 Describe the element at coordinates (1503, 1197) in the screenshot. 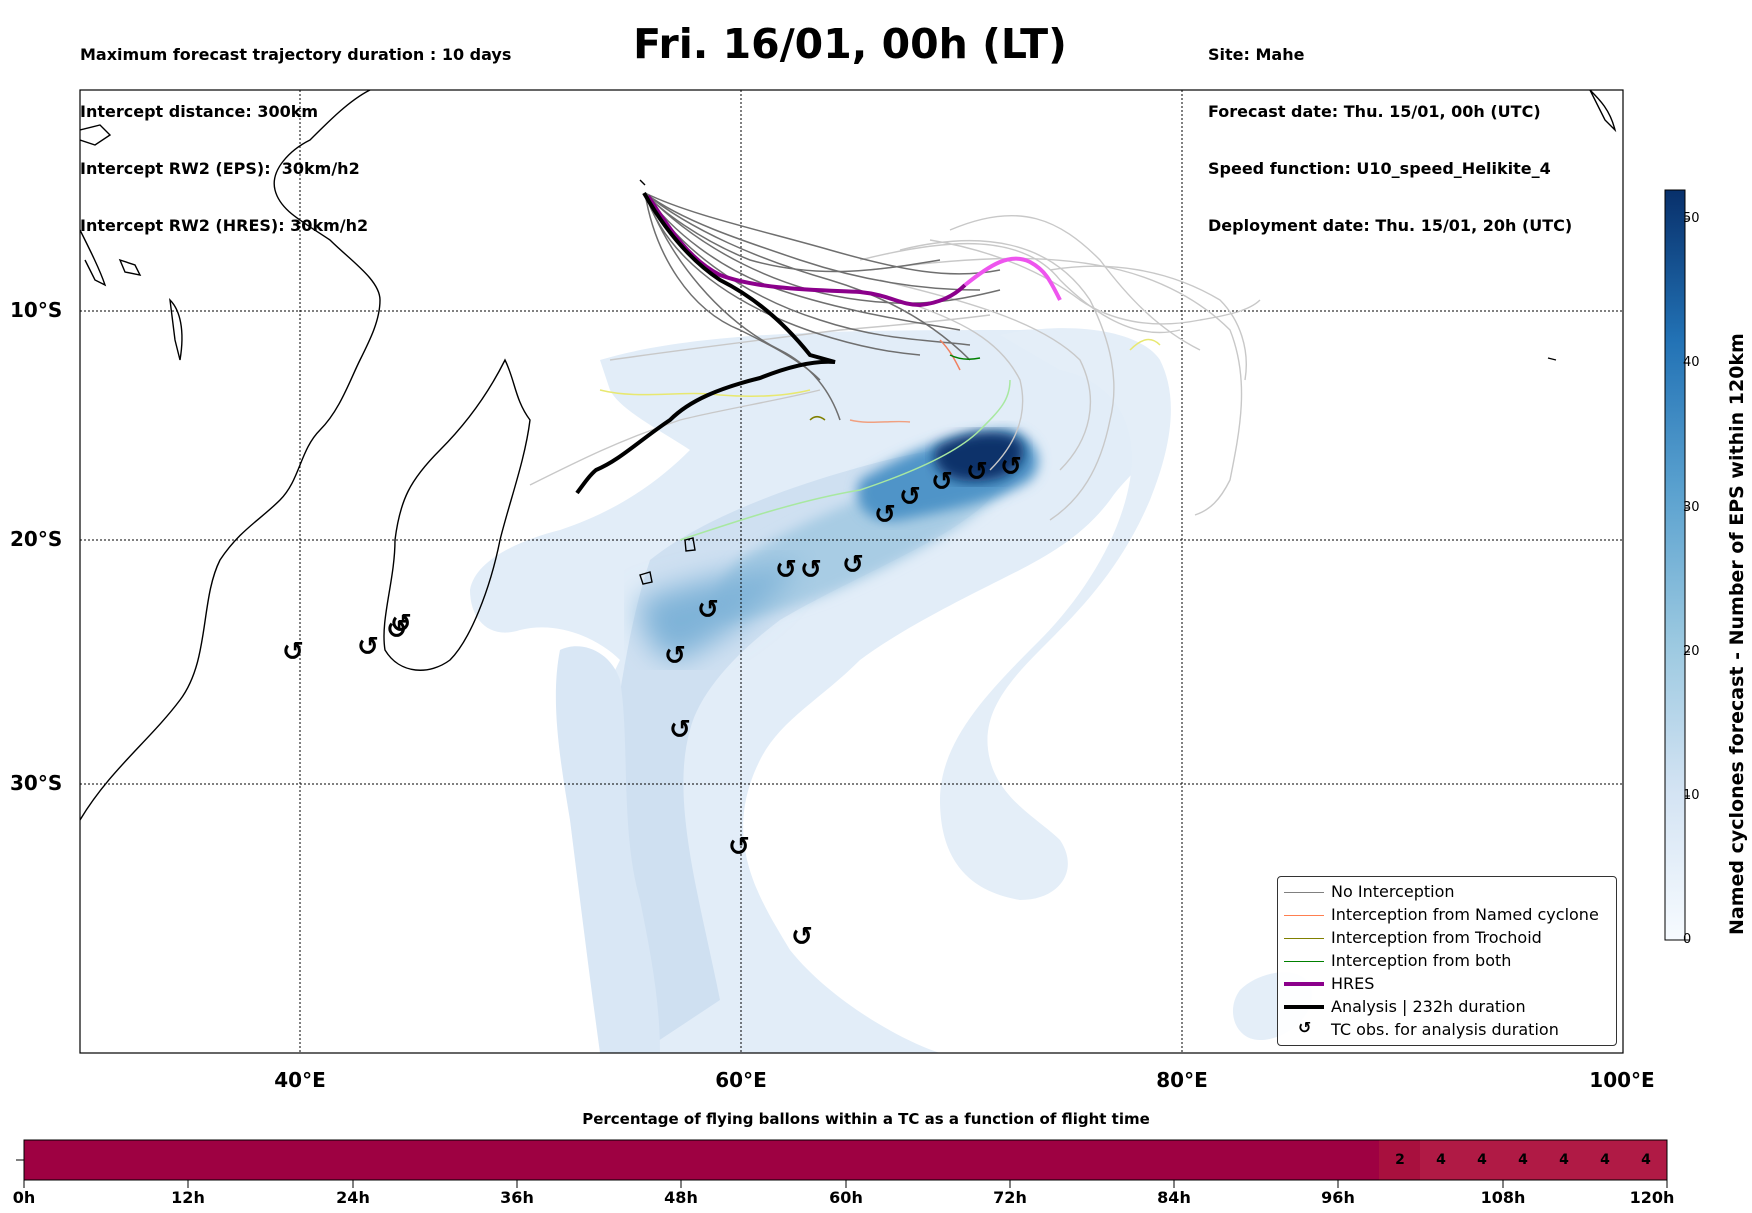

I see `bar-tick-label: 108h` at that location.